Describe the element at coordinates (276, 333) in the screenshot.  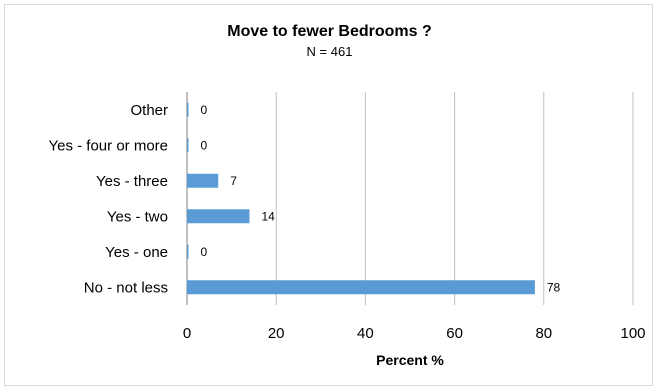
I see `x-tick-label: 20` at that location.